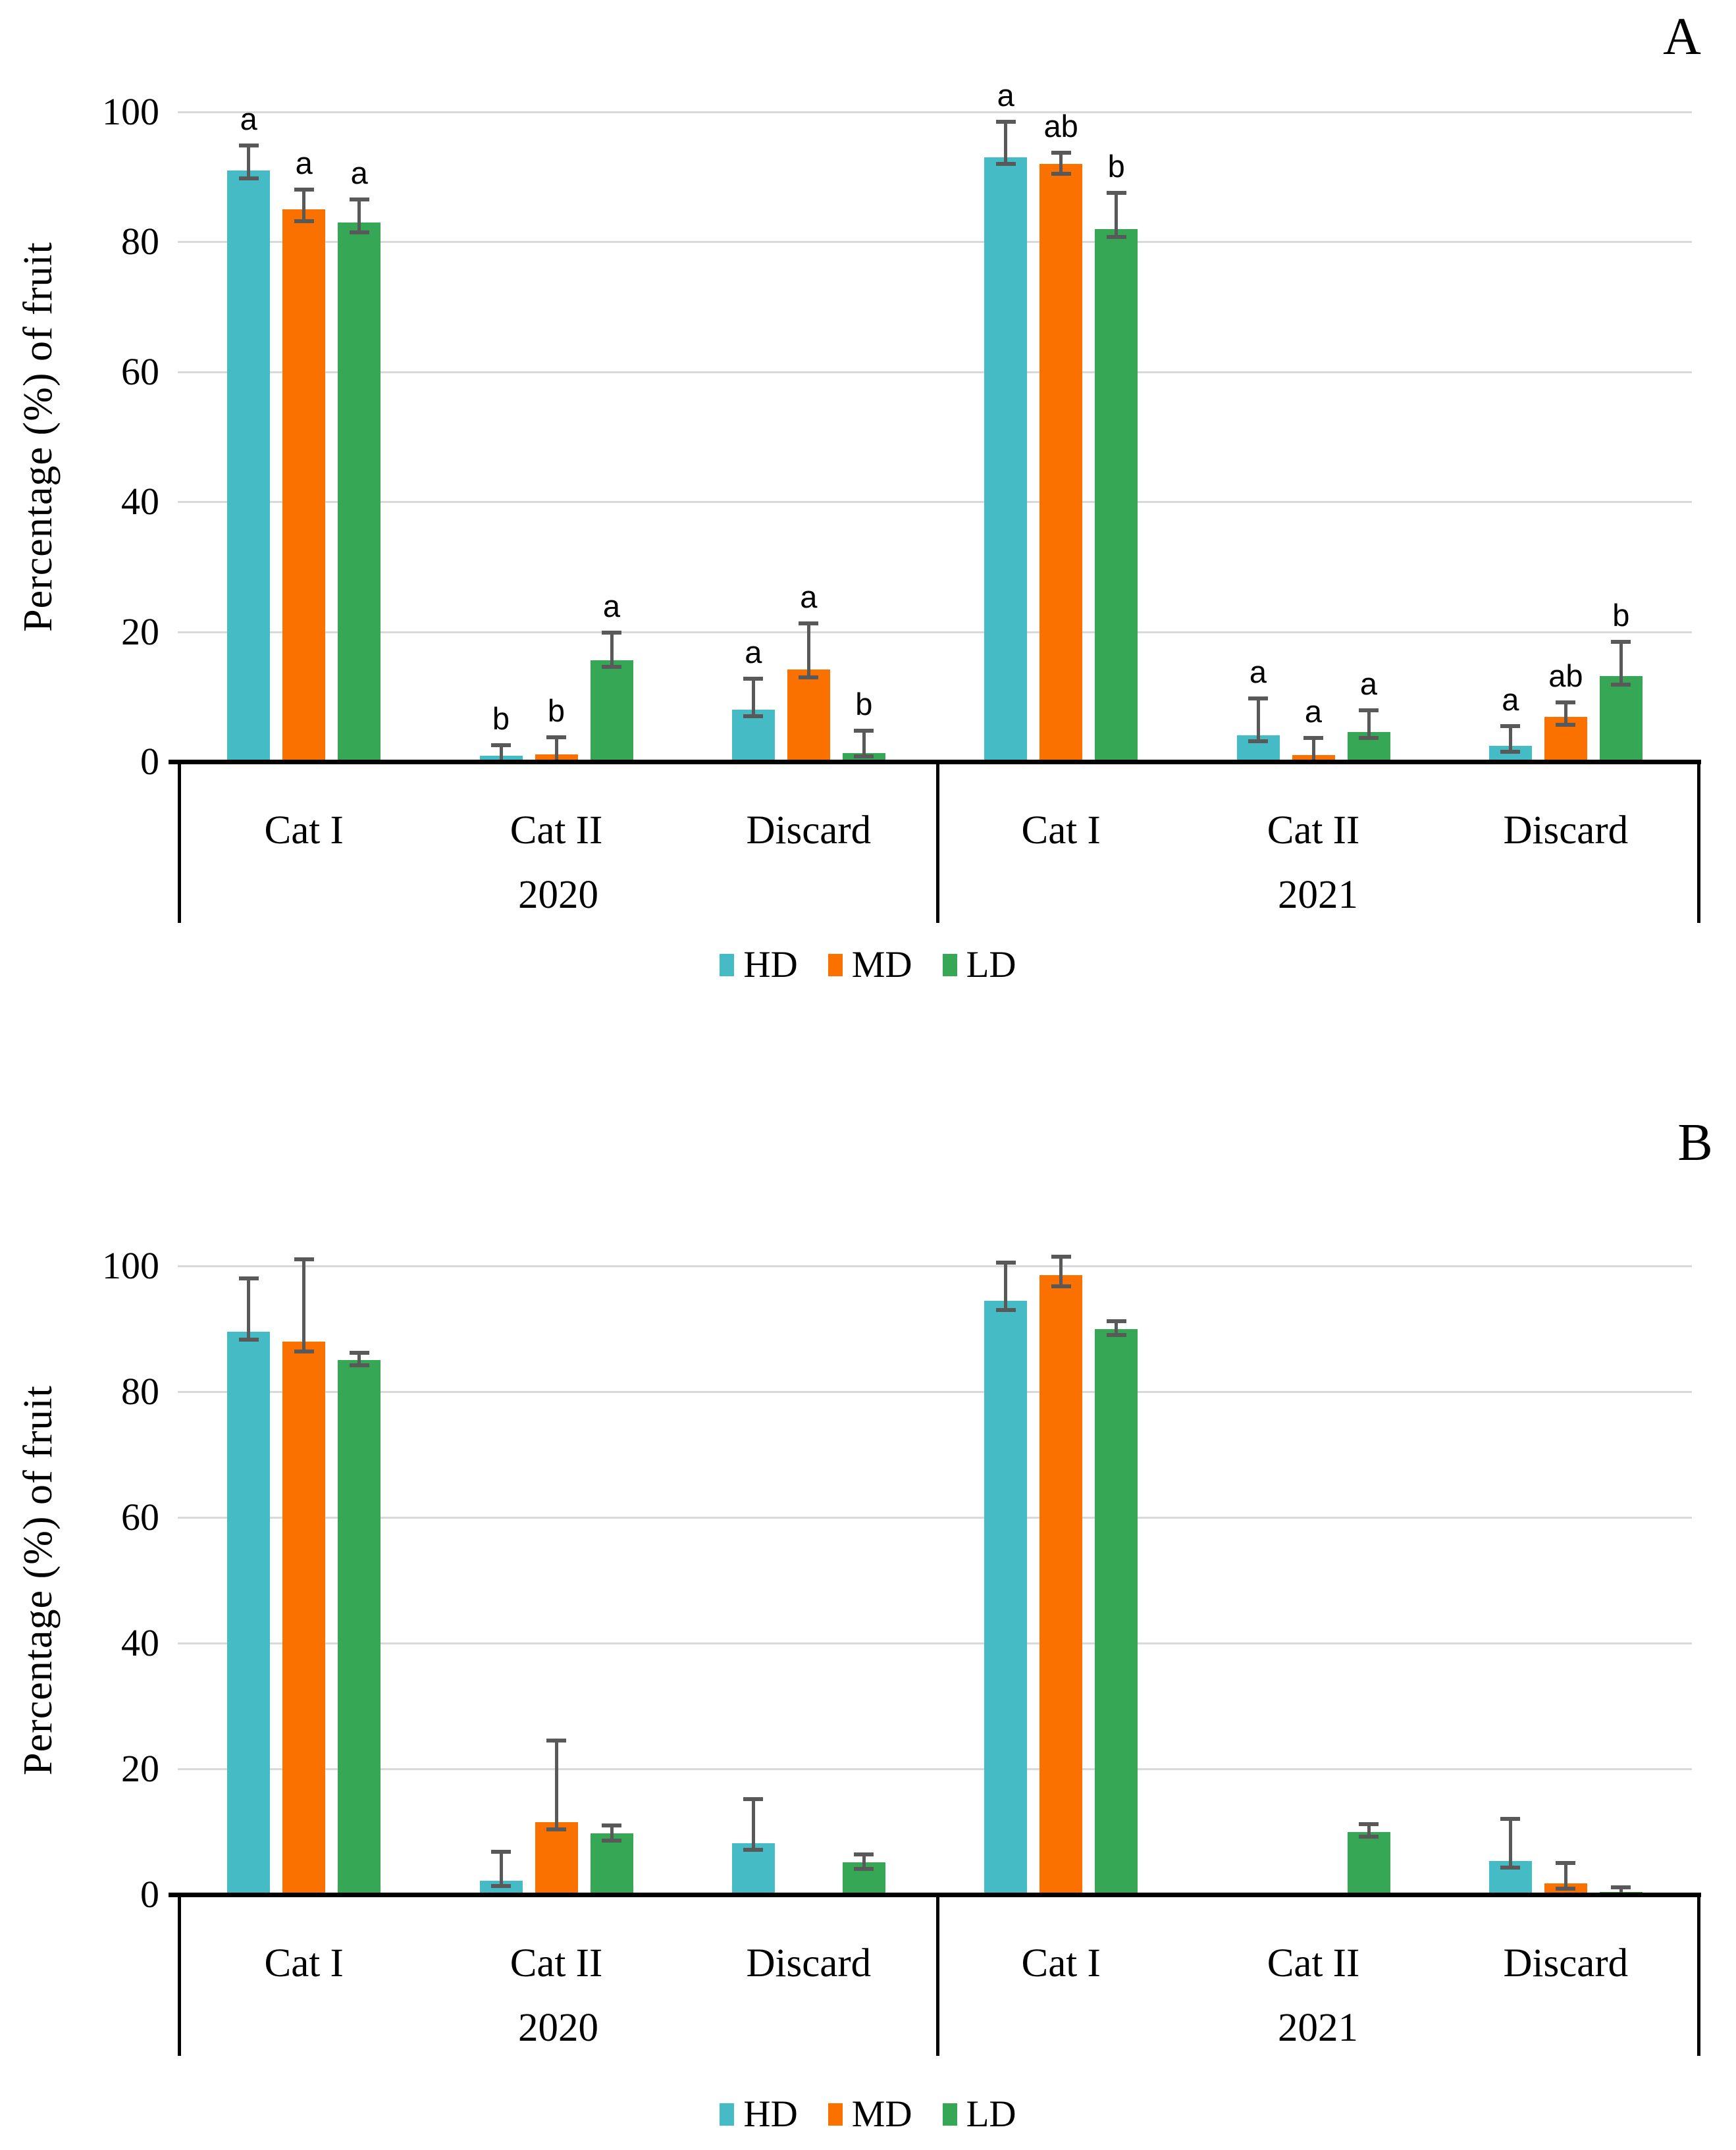  What do you see at coordinates (935, 1392) in the screenshot?
I see `gridline-y80` at bounding box center [935, 1392].